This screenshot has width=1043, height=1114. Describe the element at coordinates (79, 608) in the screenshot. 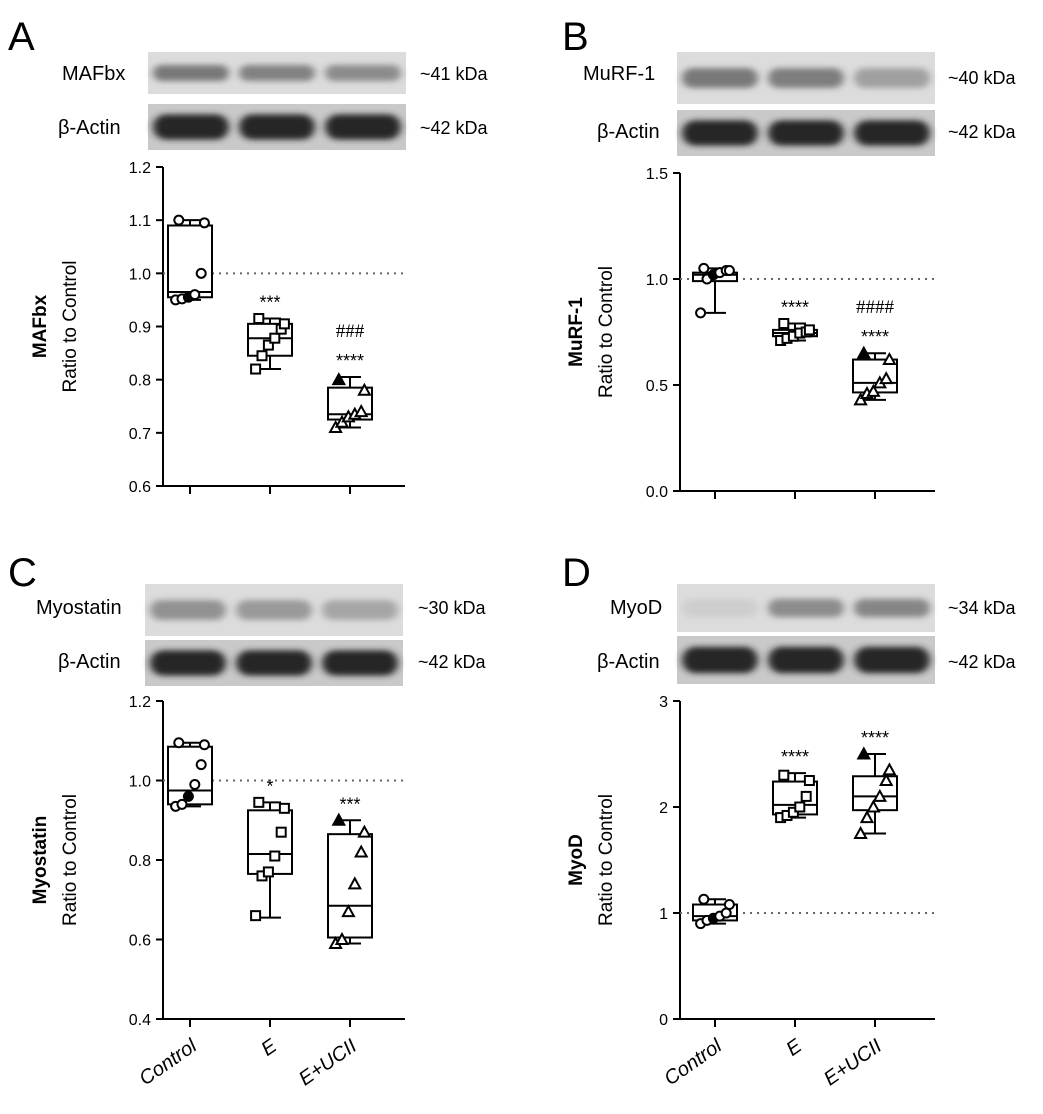

I see `blot-label-c-target: Myostatin` at that location.